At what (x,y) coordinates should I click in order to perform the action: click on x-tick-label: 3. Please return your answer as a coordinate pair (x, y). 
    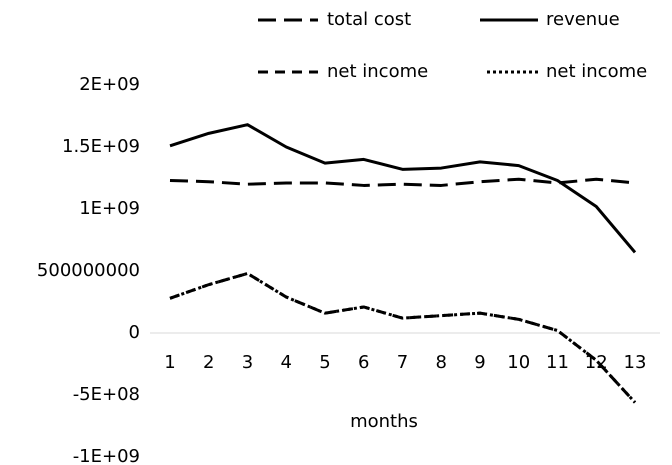
    Looking at the image, I should click on (247, 362).